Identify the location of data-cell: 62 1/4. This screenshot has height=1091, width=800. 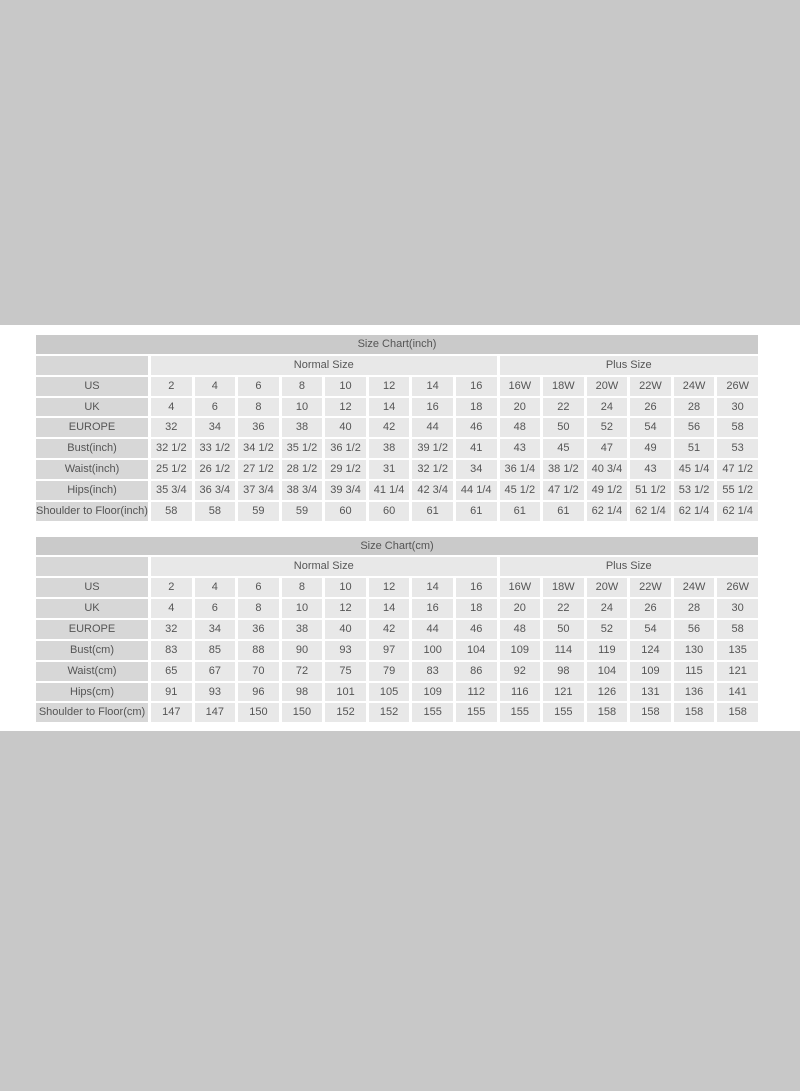
(737, 511).